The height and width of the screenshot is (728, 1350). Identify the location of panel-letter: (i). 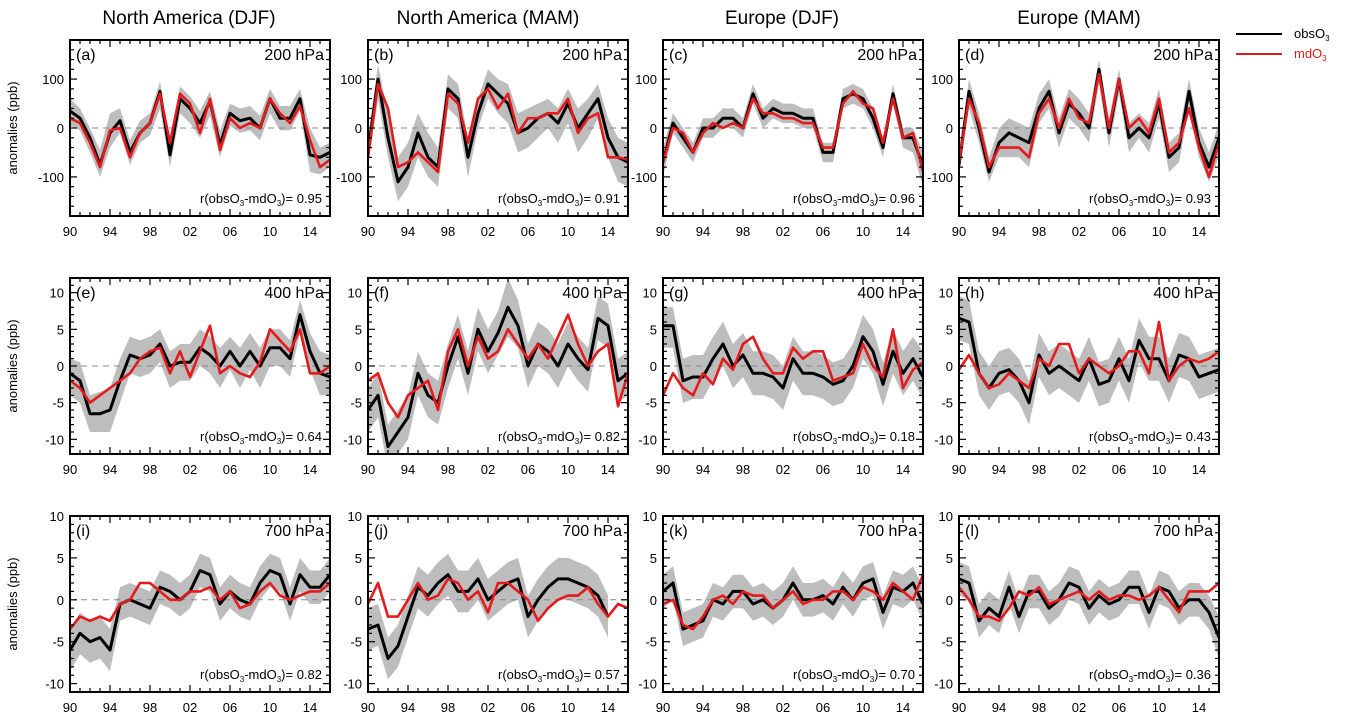
(83, 531).